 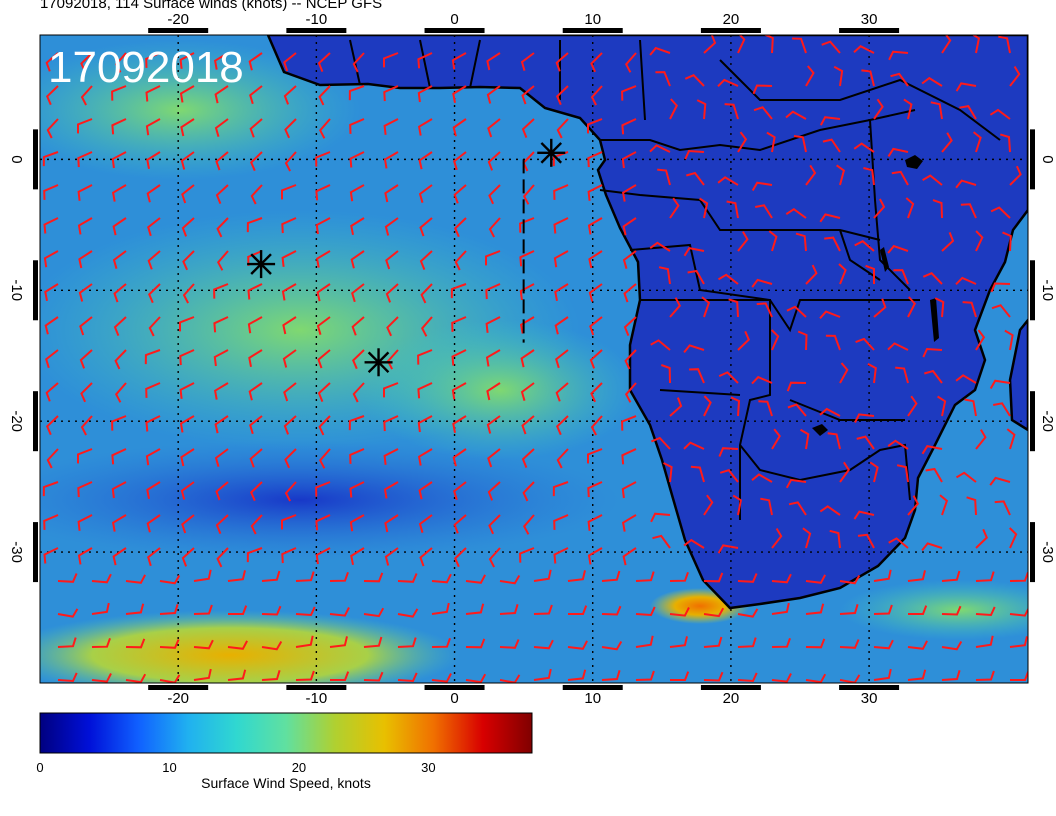 I want to click on lat-tick-label: -20, so click(x=1047, y=421).